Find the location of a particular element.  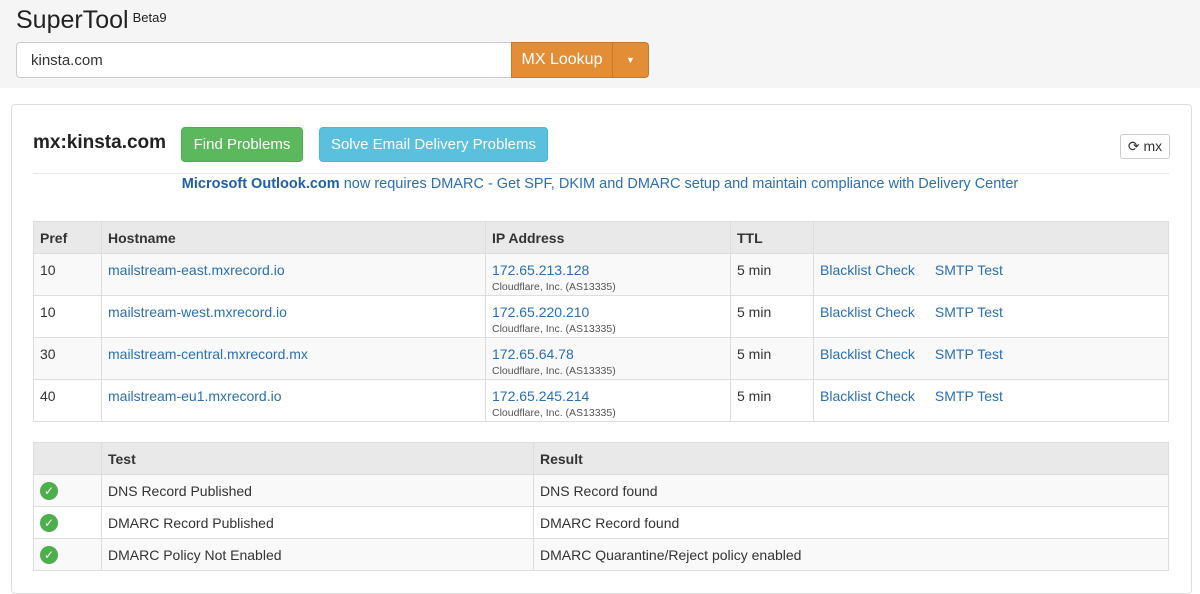

hostname-link: mailstream-west.mxrecord.io is located at coordinates (197, 312).